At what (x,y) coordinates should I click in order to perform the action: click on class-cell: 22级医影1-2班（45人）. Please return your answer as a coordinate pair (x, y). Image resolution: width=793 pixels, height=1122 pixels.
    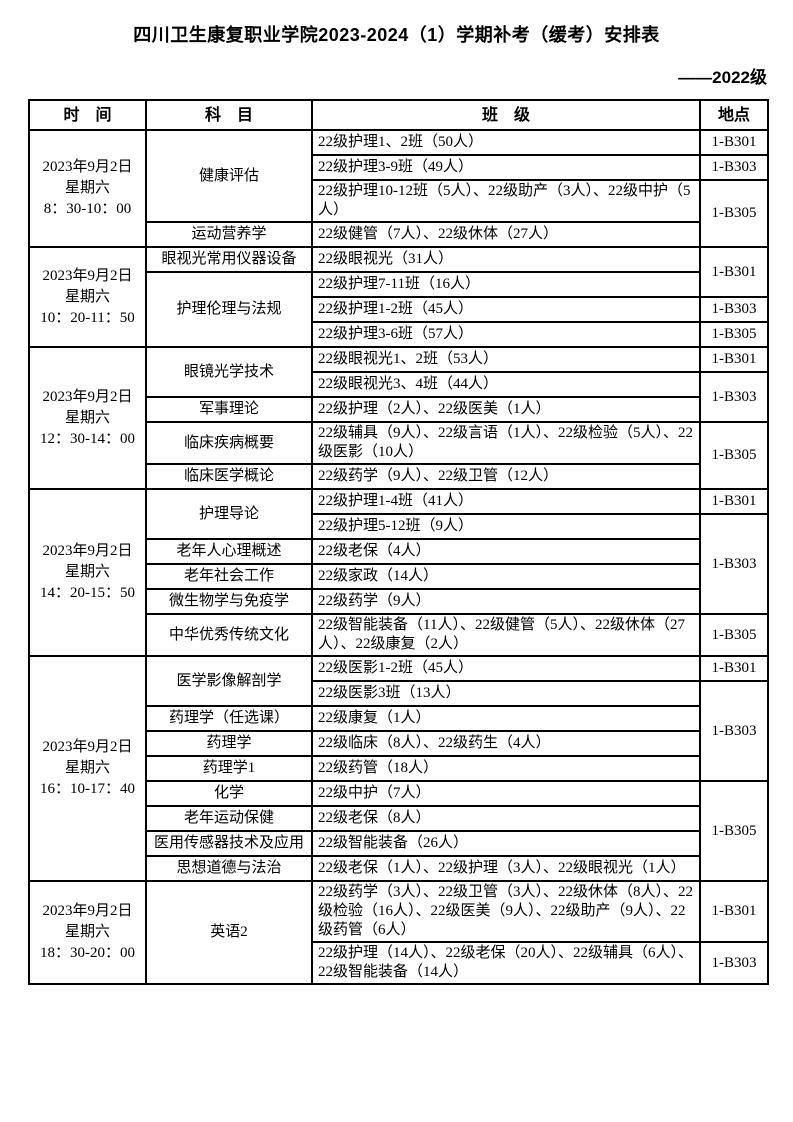
    Looking at the image, I should click on (506, 668).